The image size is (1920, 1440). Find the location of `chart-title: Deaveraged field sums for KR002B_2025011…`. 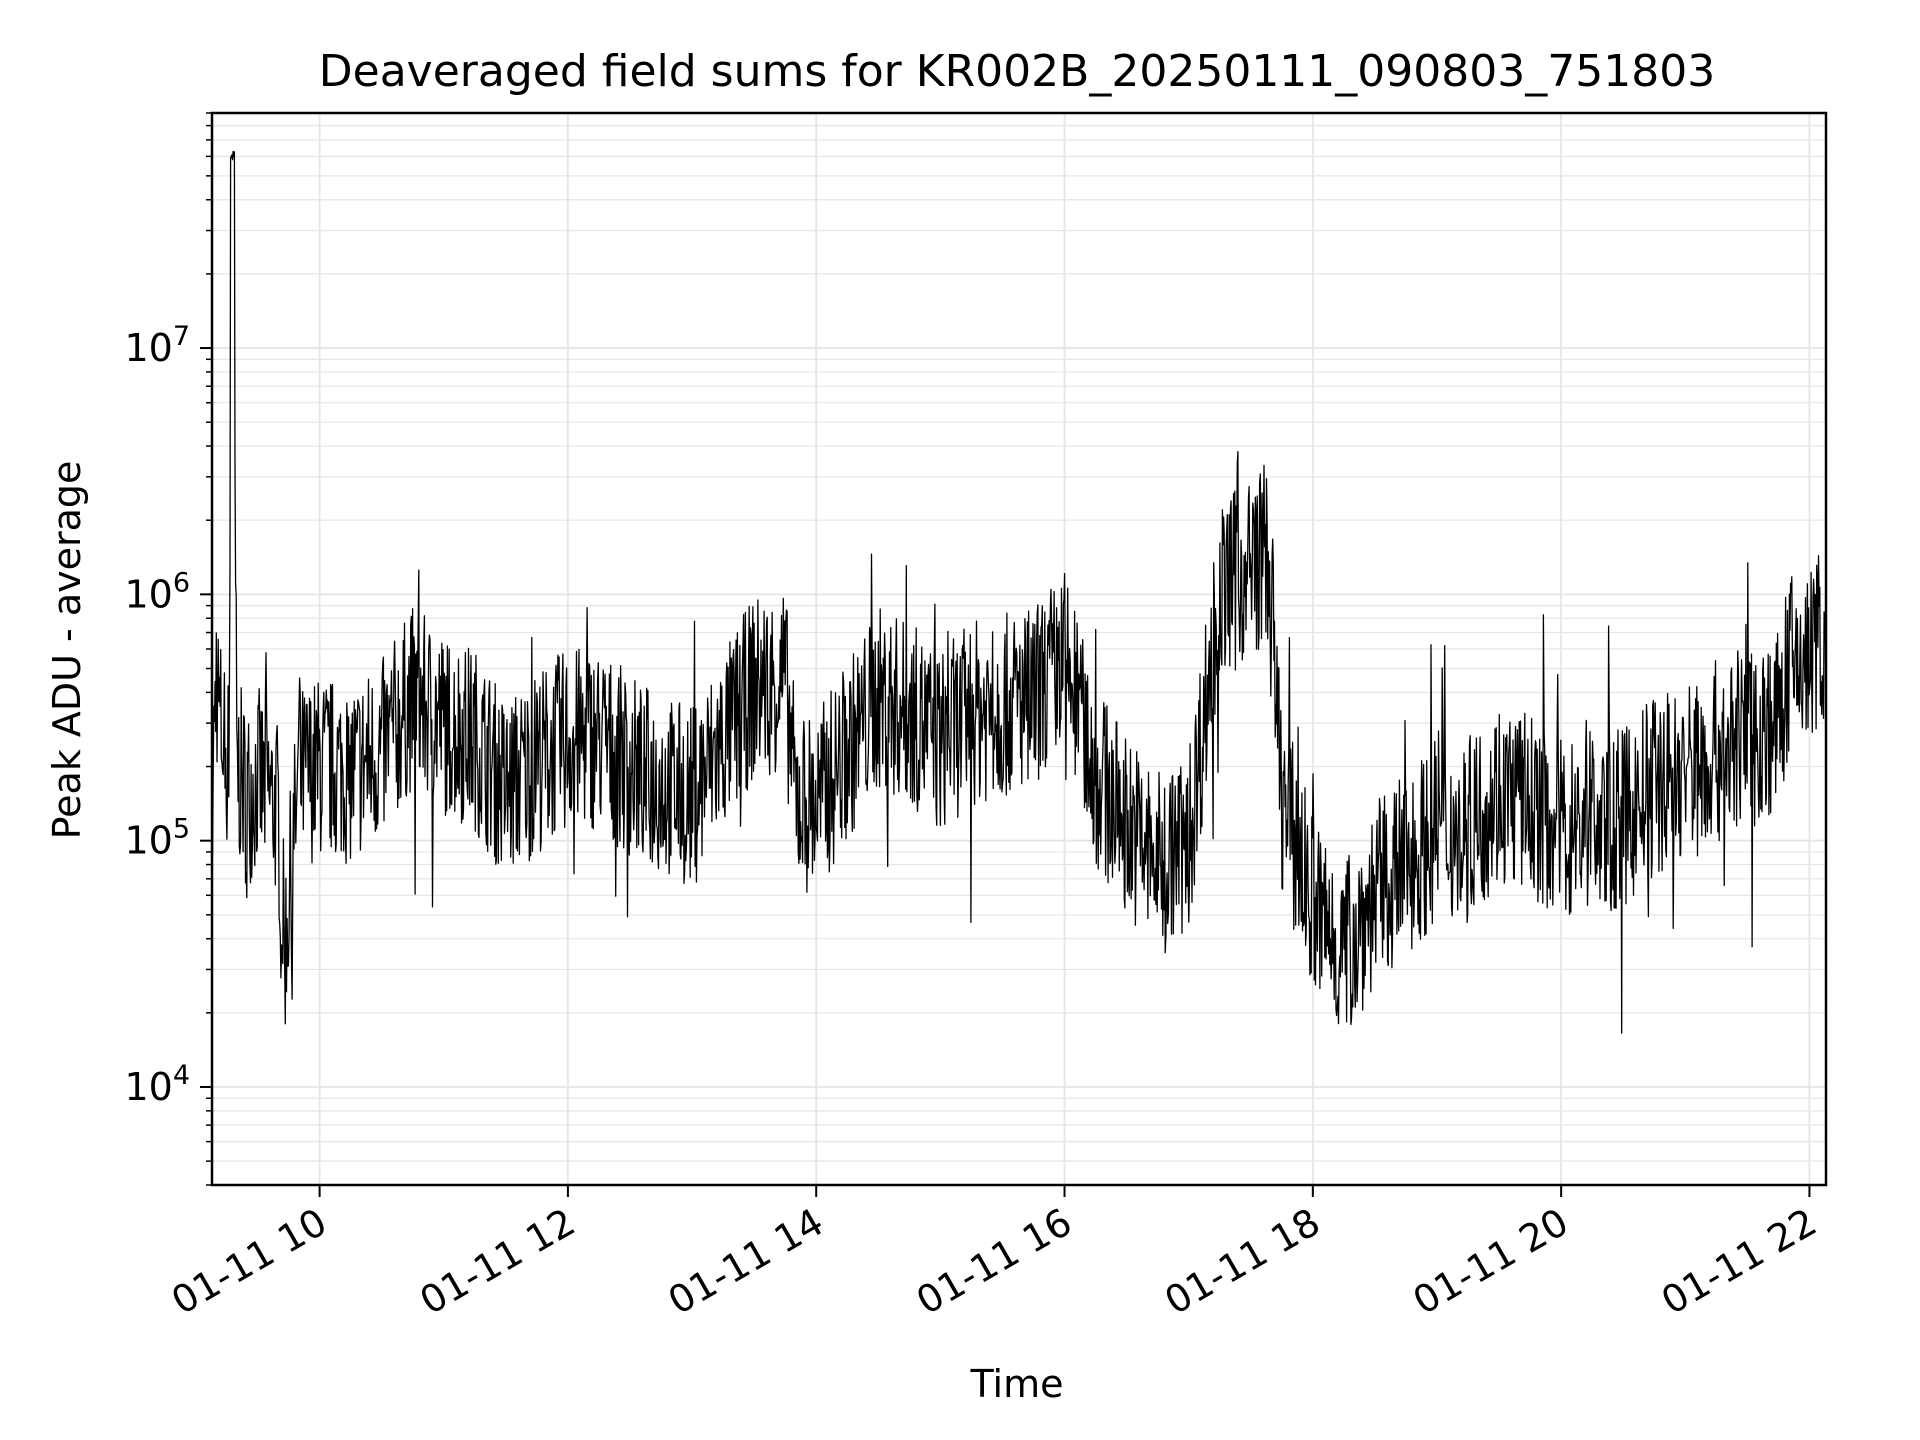

chart-title: Deaveraged field sums for KR002B_2025011… is located at coordinates (1017, 71).